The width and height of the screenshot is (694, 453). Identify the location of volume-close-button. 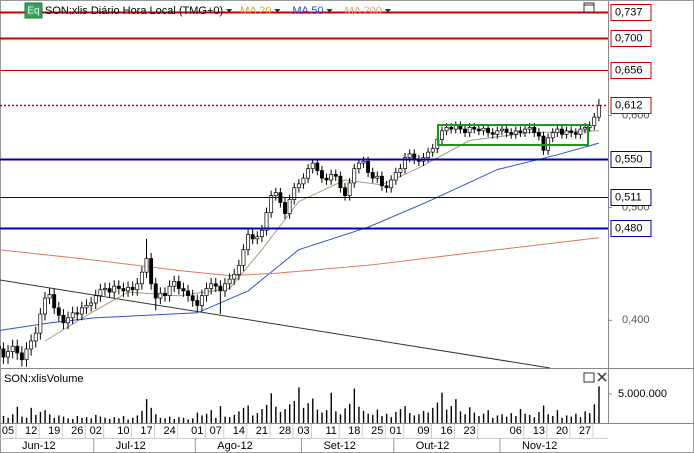
(602, 377).